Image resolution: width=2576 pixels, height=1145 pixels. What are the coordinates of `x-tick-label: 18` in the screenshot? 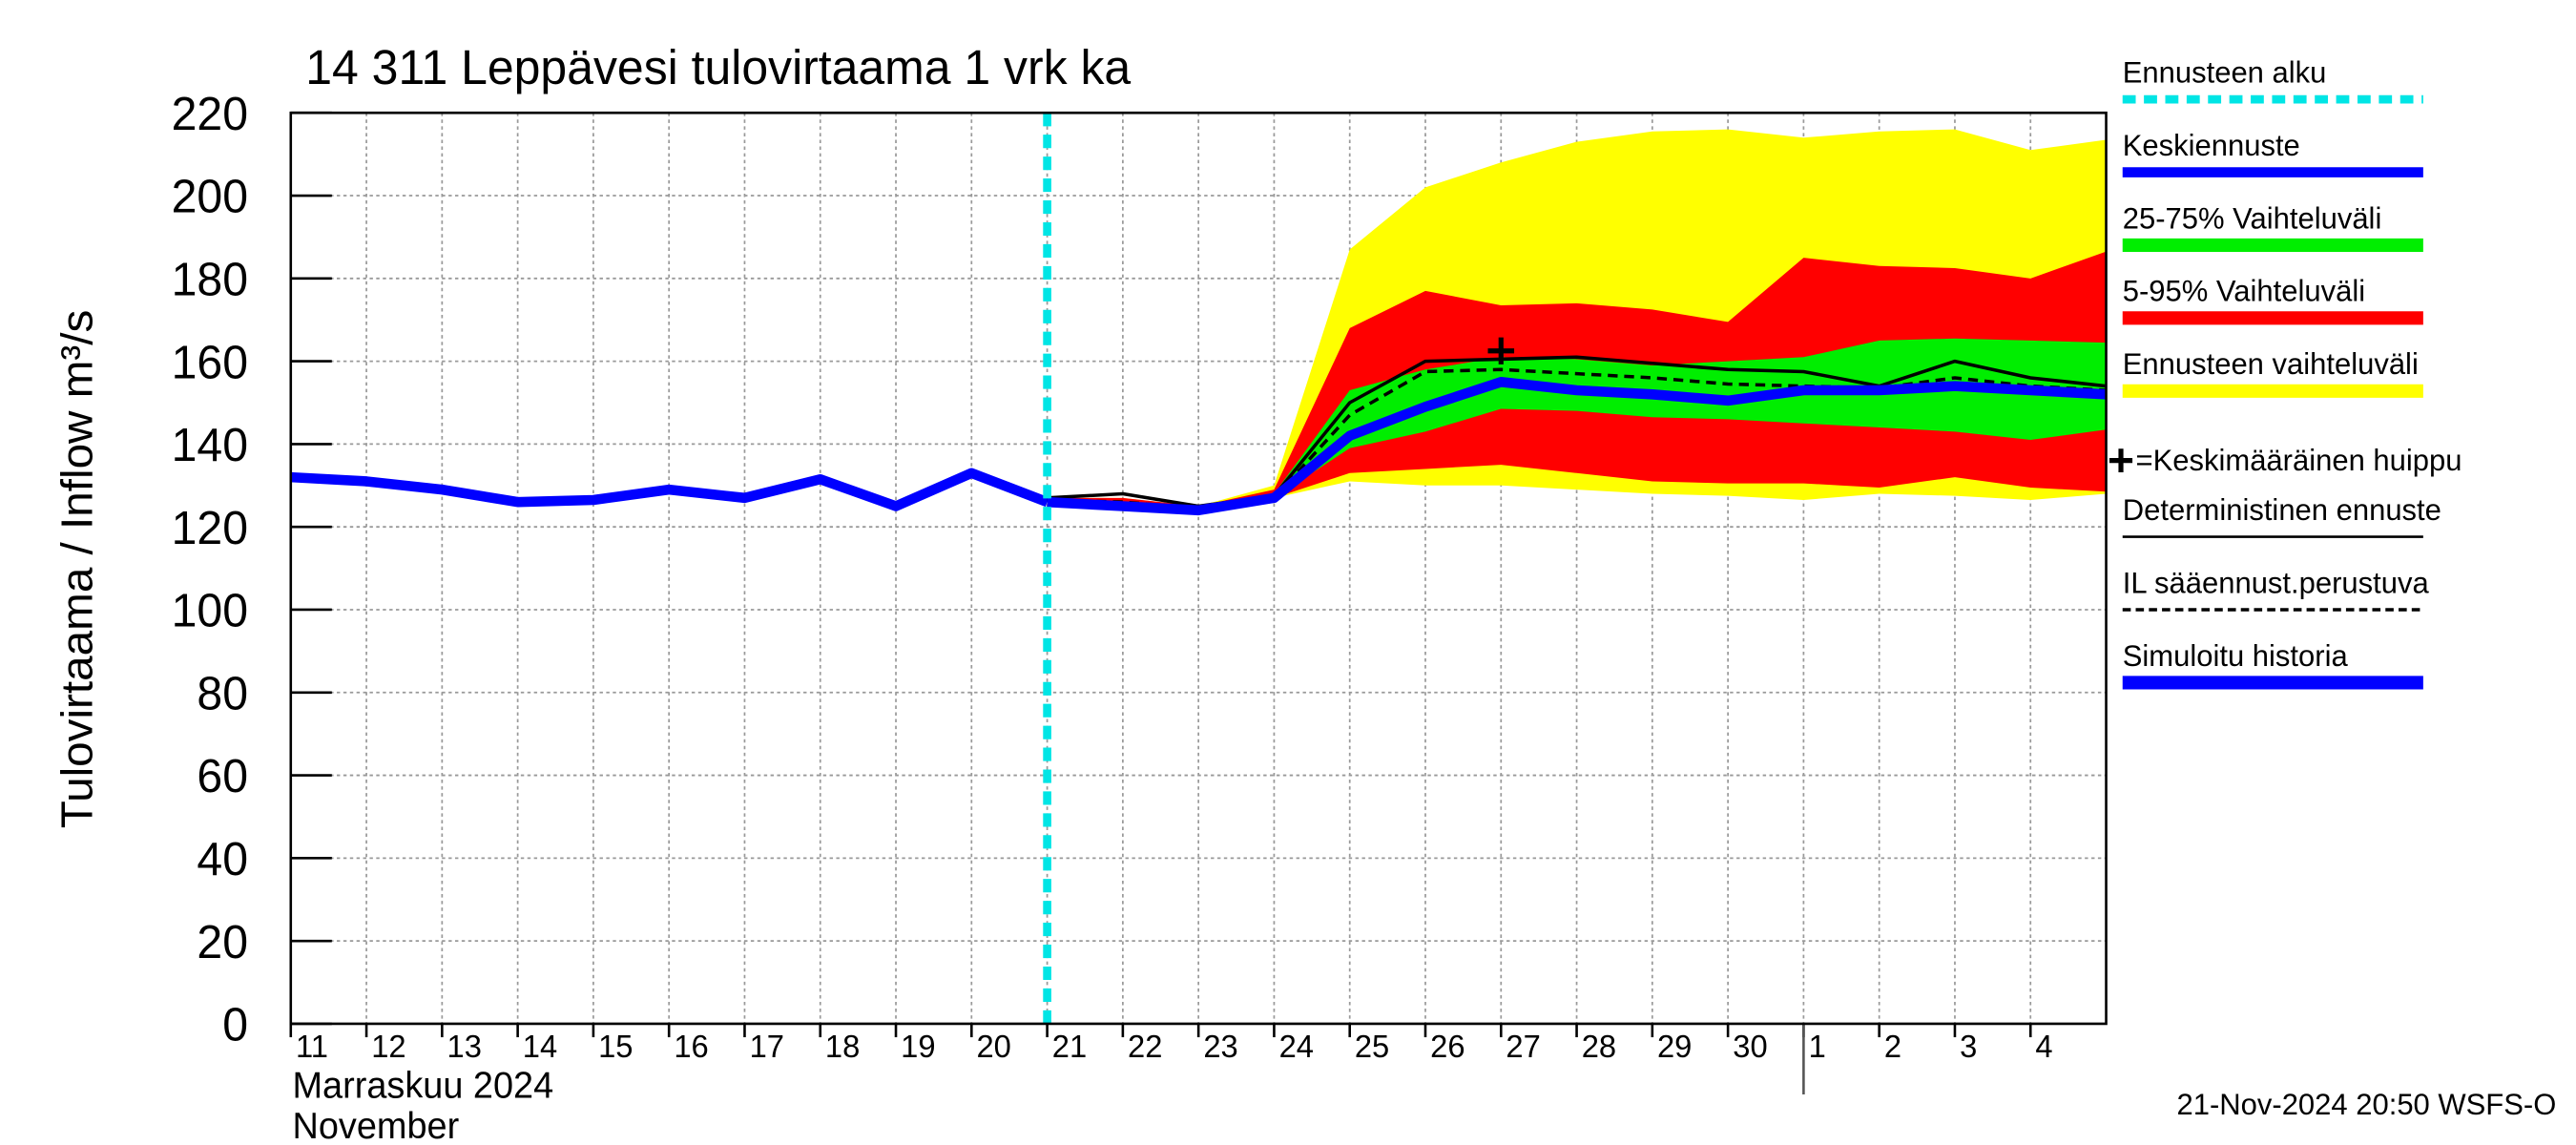 It's located at (842, 1047).